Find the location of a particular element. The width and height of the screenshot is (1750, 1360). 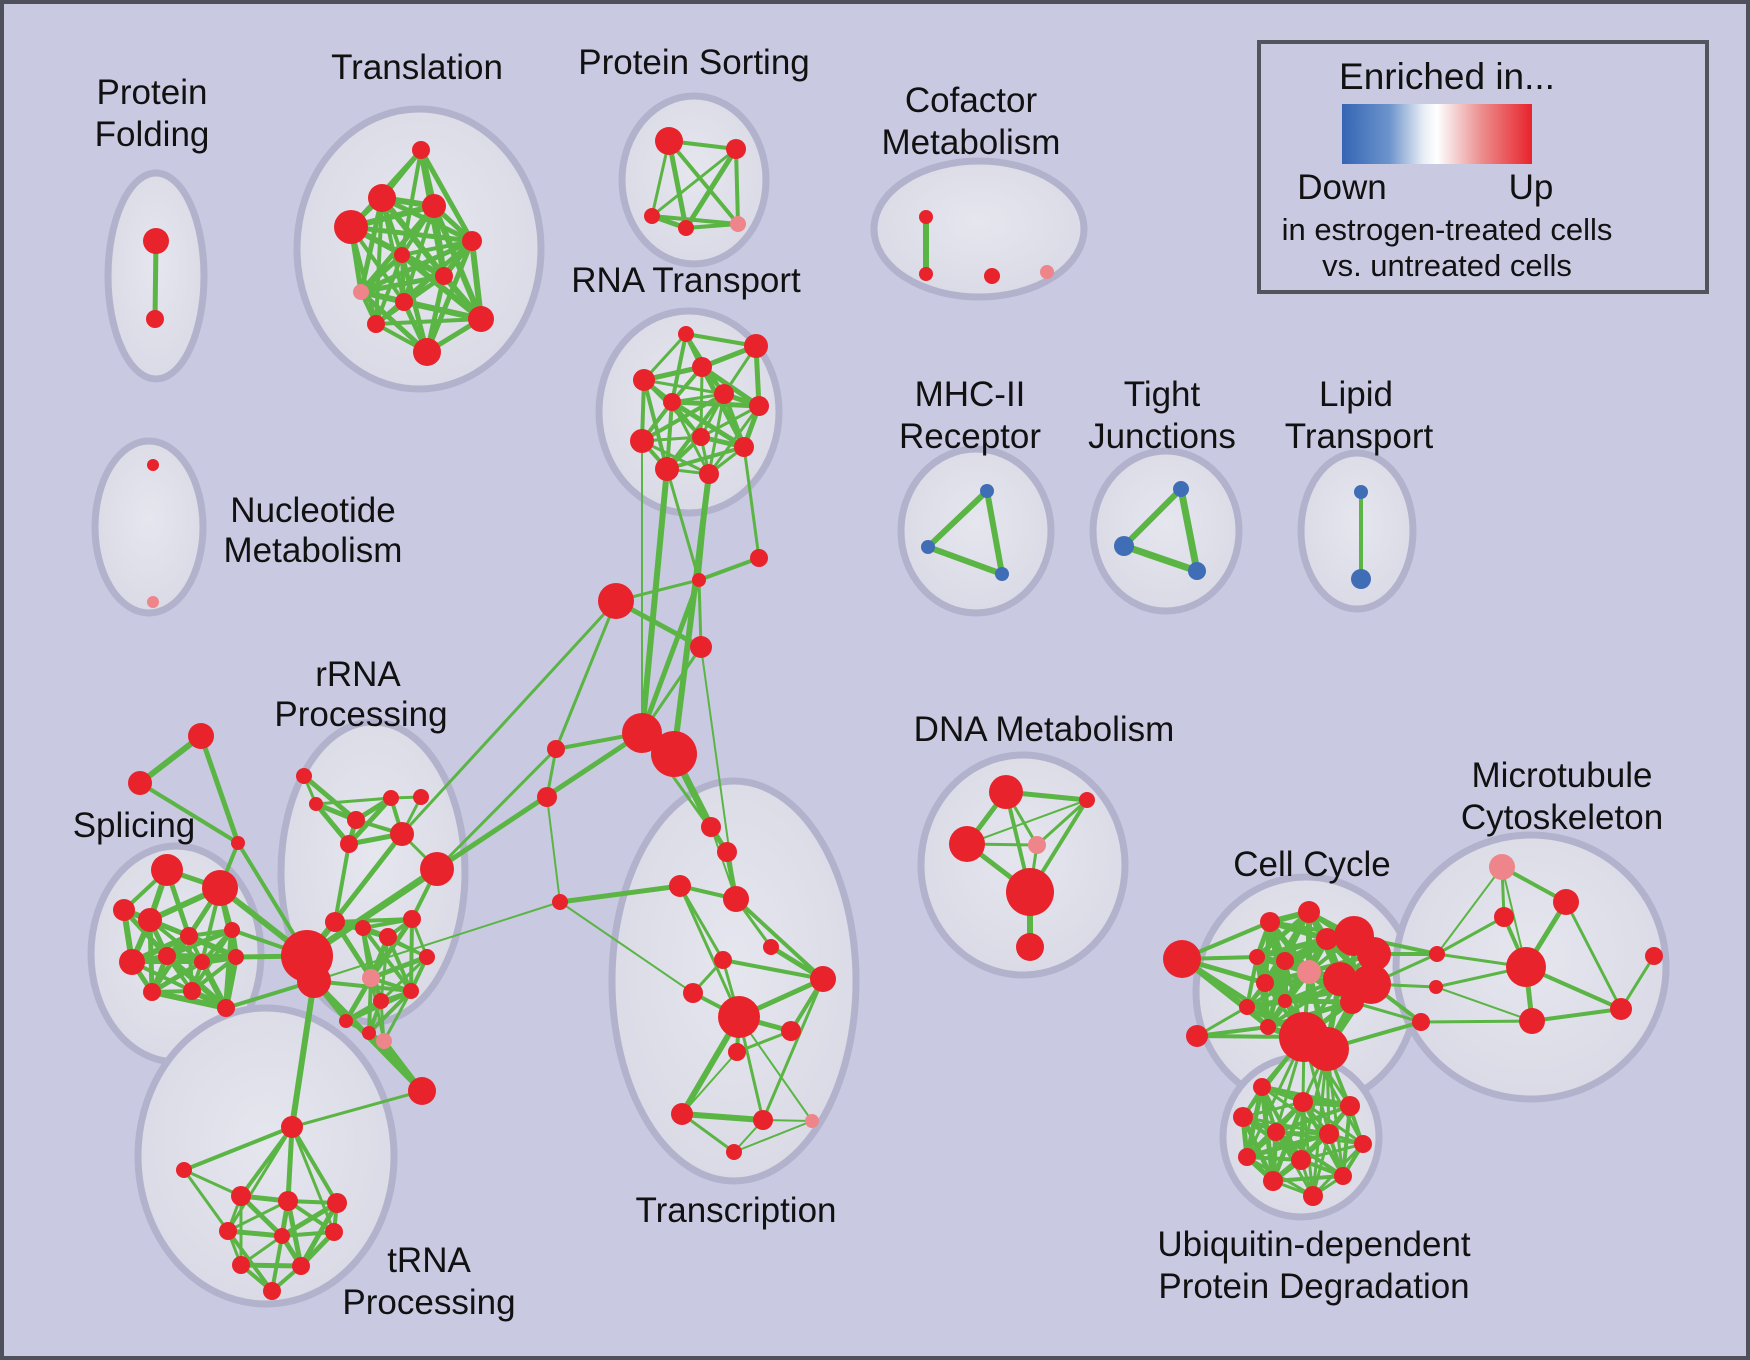

cluster-label-cell_cycle: Cell Cycle is located at coordinates (1312, 864).